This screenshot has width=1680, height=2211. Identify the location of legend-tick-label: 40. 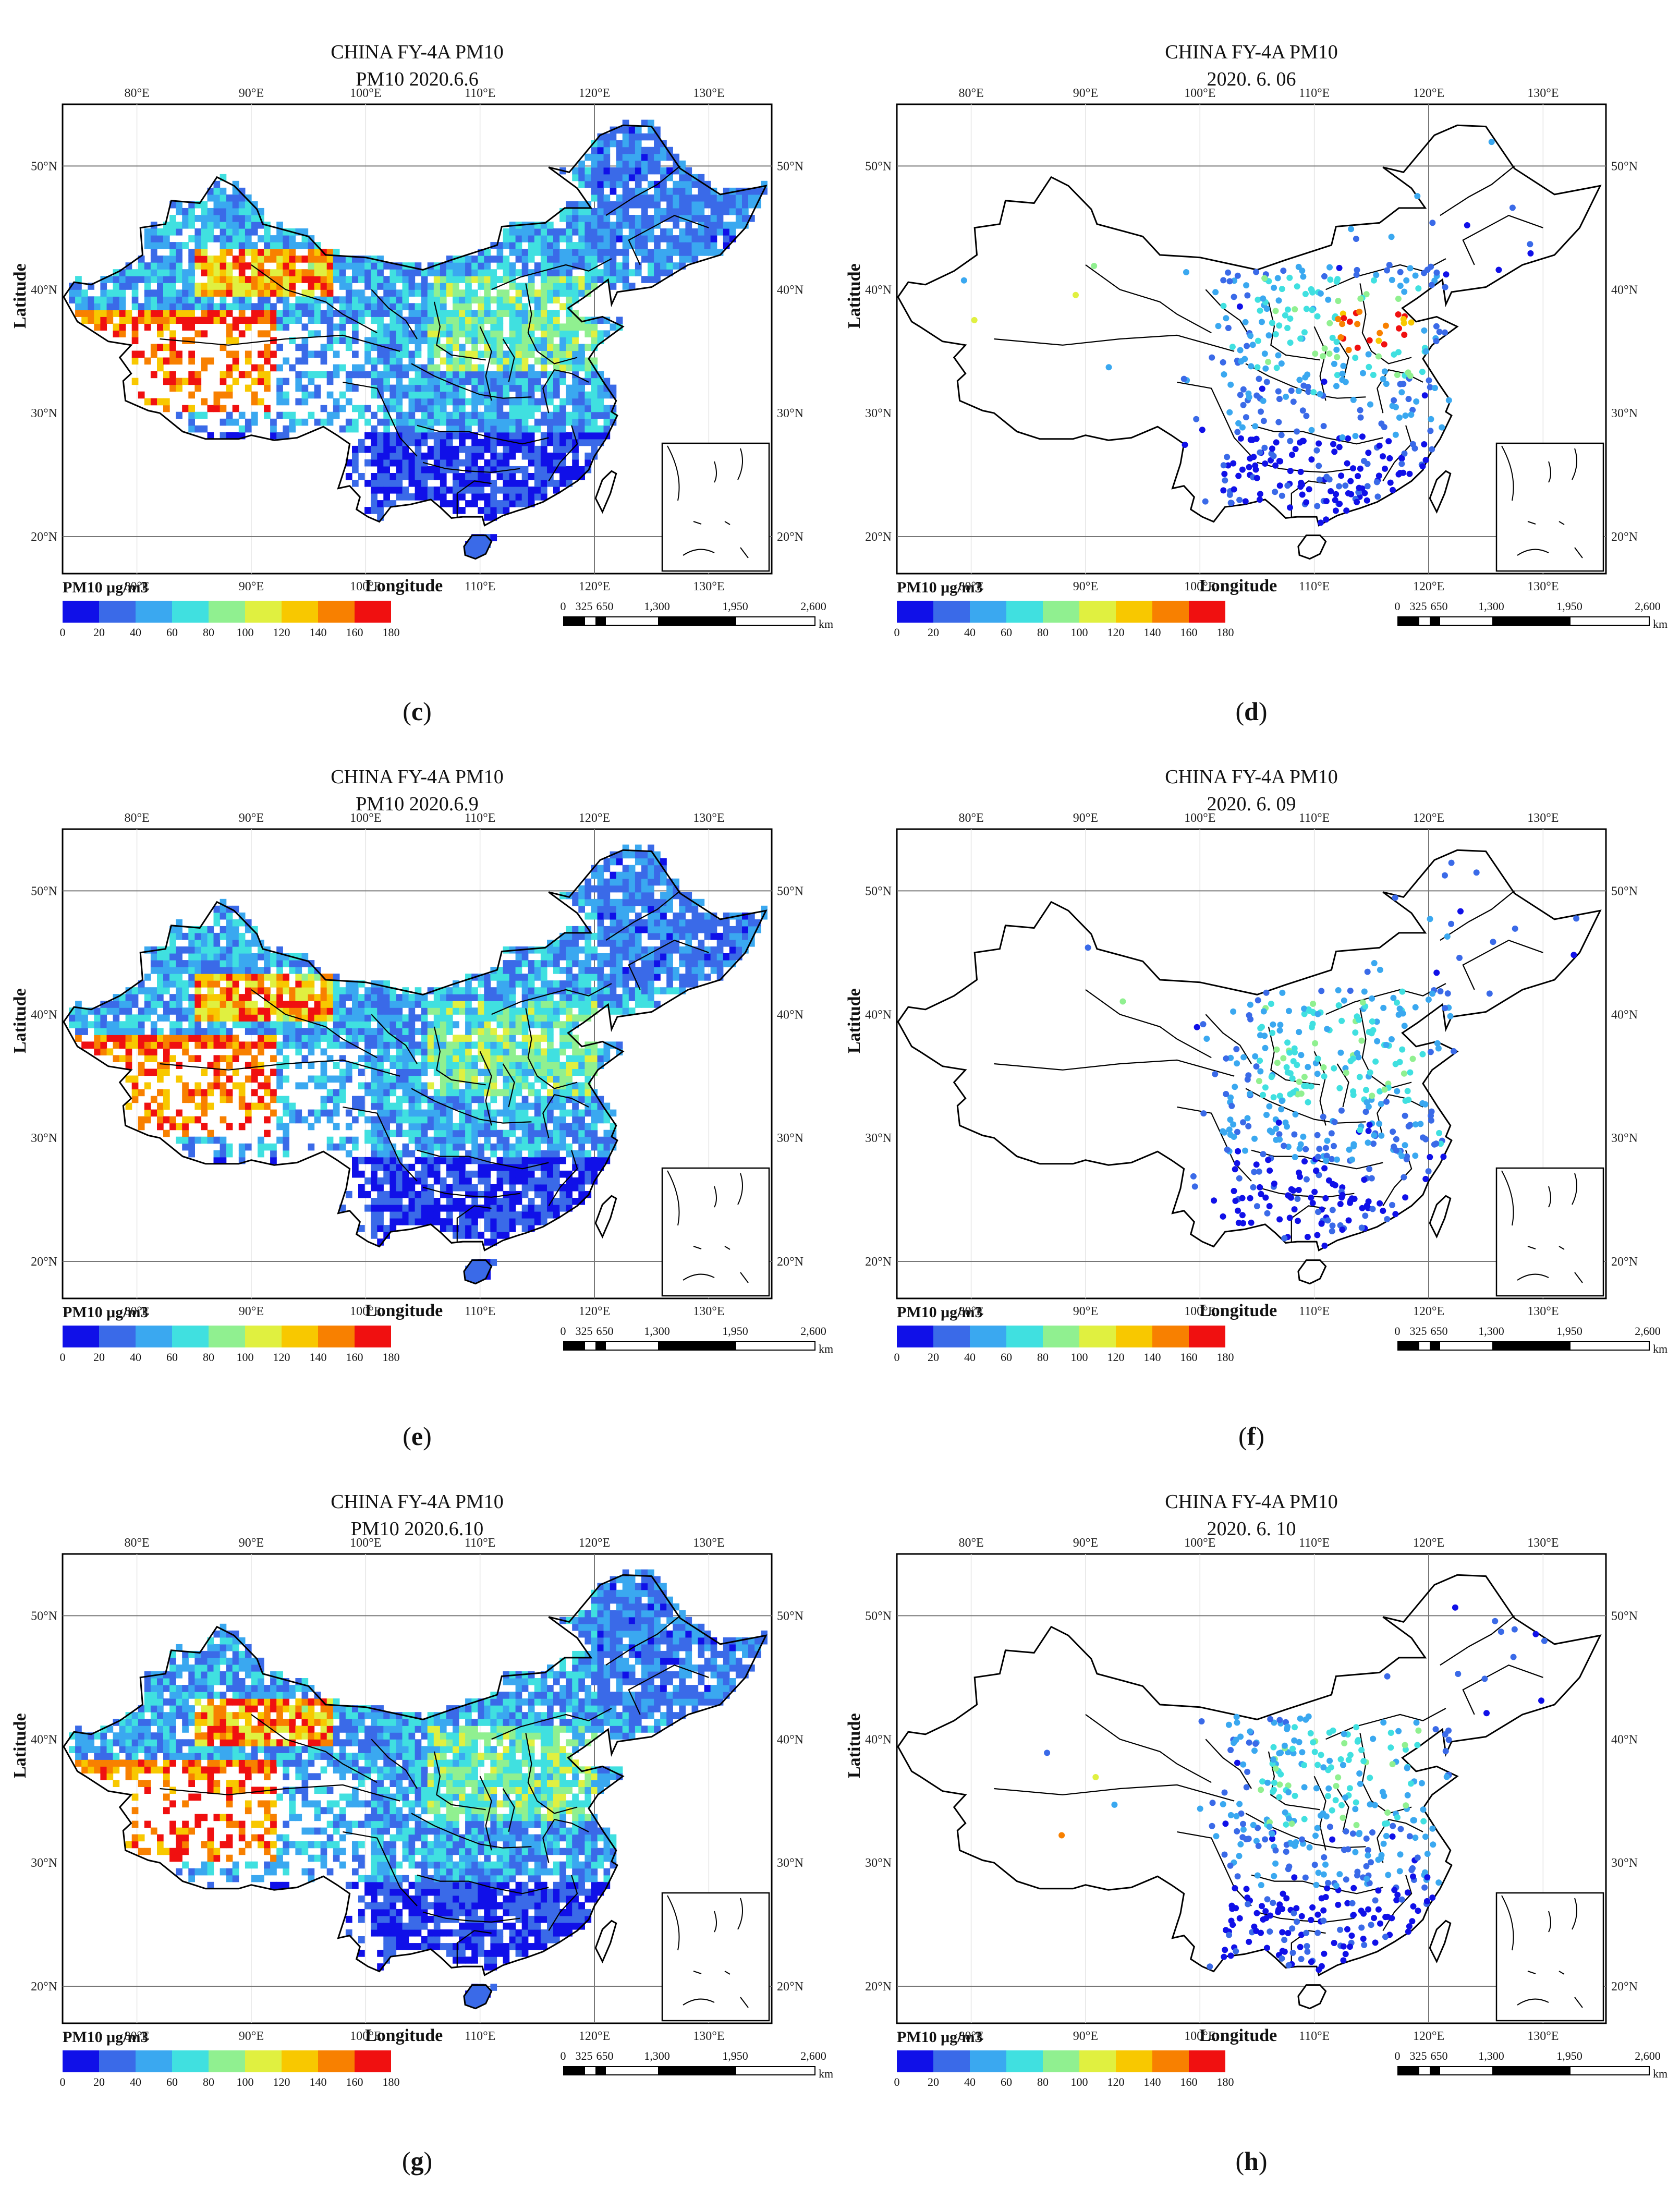
(970, 2082).